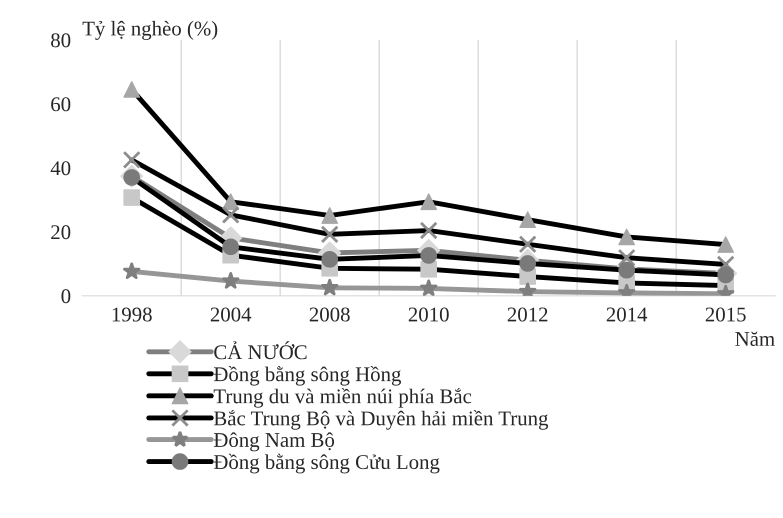 This screenshot has height=518, width=783. I want to click on x-tick-label: 2014, so click(627, 314).